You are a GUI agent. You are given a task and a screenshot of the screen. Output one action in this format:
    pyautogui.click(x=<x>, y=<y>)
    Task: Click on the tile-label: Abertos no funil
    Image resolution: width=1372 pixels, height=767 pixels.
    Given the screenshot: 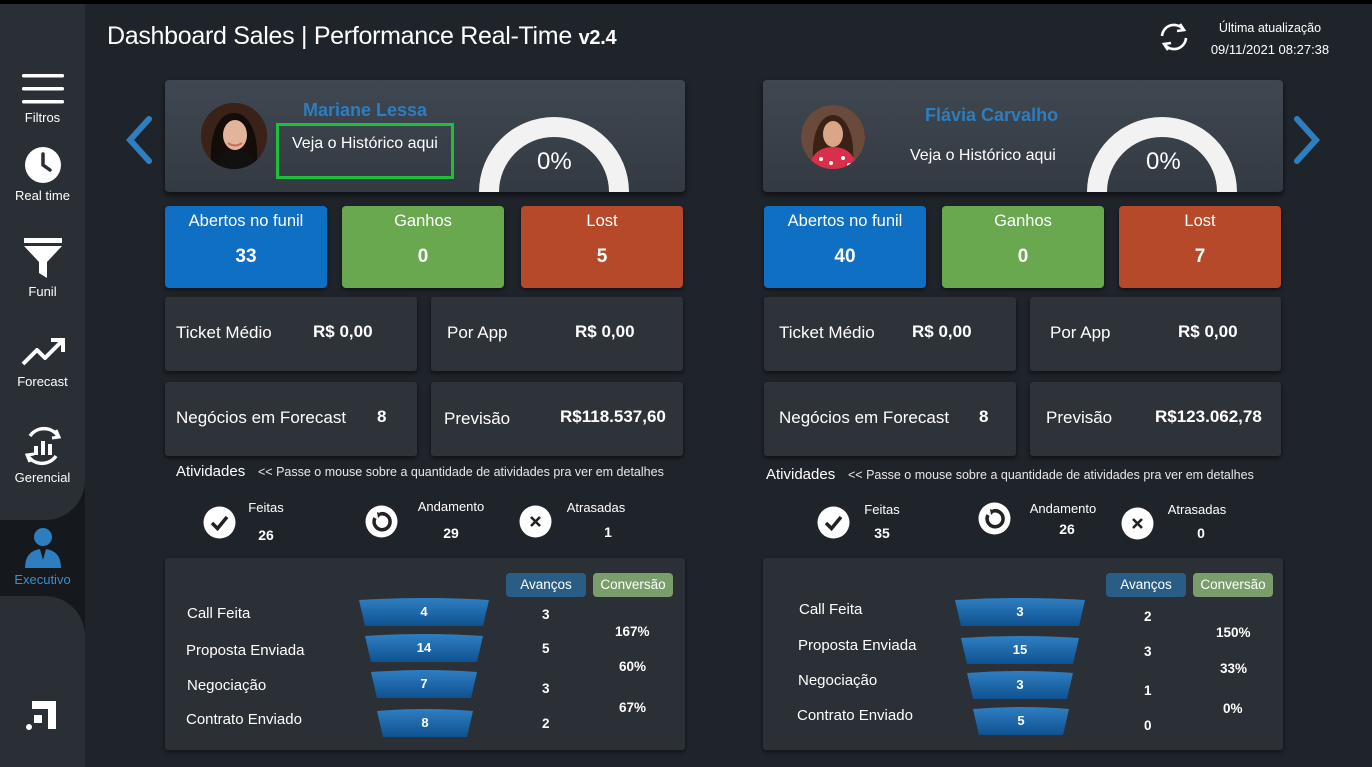 What is the action you would take?
    pyautogui.click(x=246, y=221)
    